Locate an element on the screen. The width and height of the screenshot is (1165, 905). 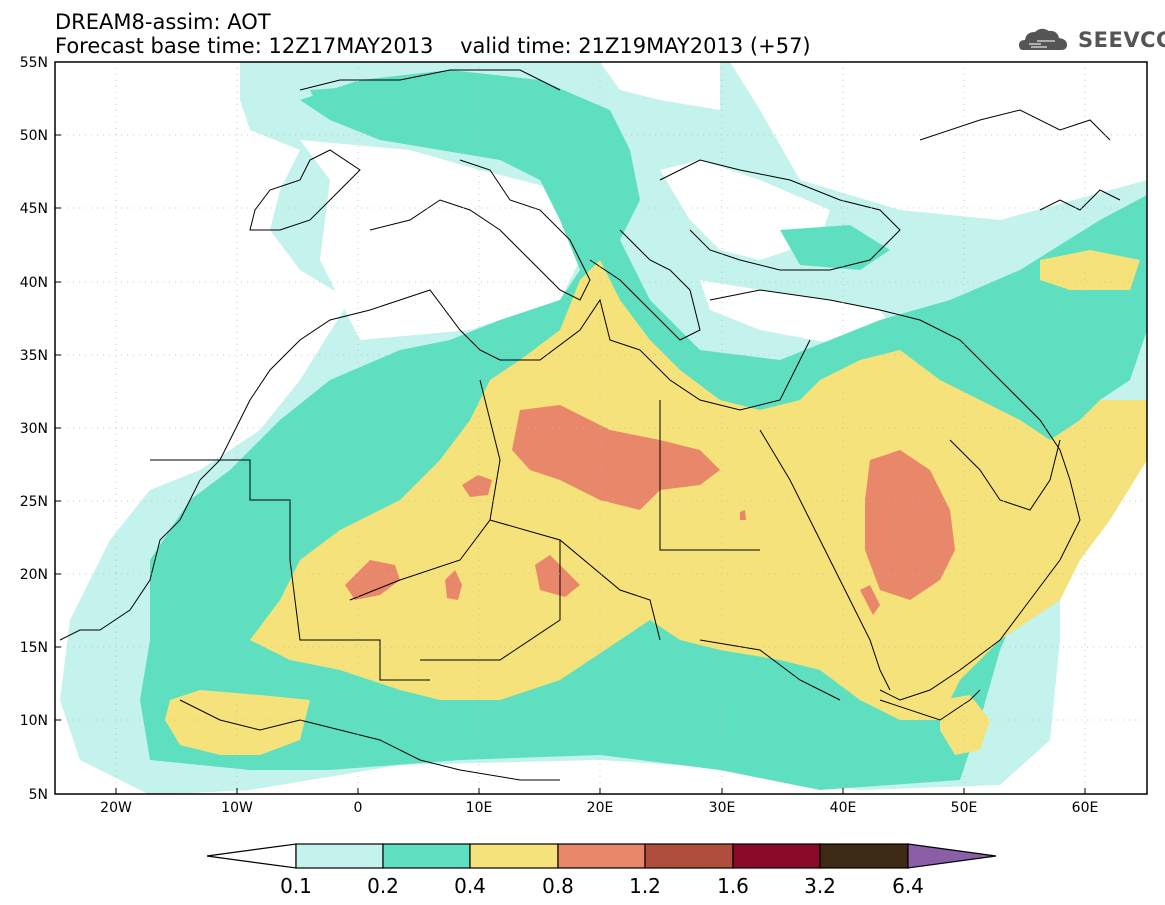
colorbar-low-arrow is located at coordinates (251, 856).